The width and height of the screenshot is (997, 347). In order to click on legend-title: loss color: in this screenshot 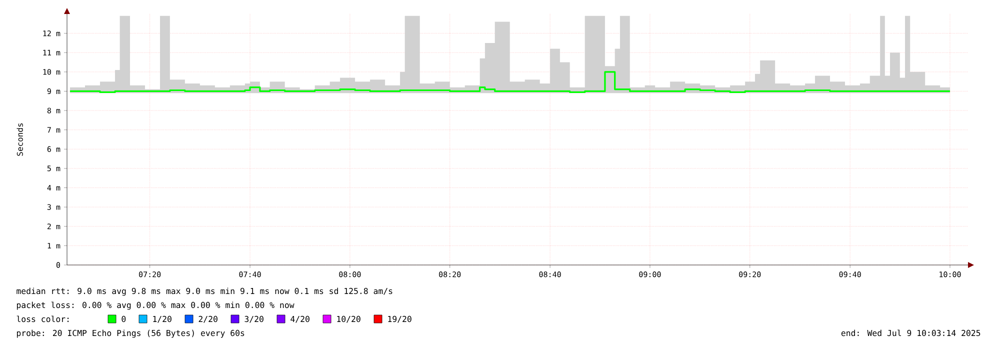, I will do `click(42, 319)`.